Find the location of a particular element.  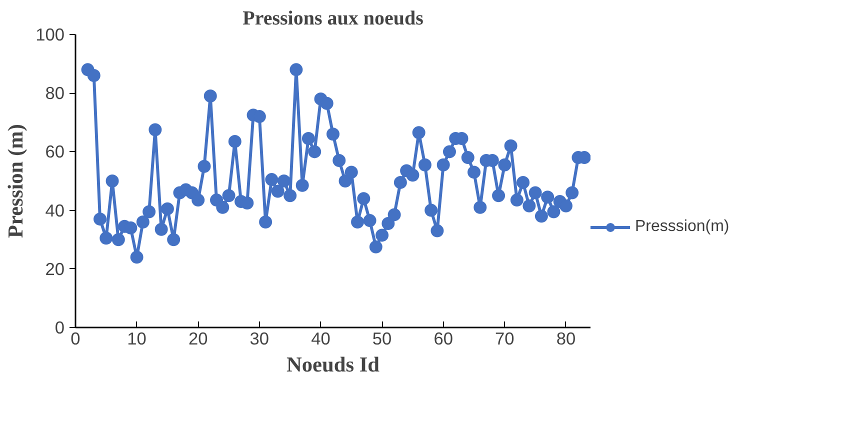

y-tick-label: 40 is located at coordinates (55, 210).